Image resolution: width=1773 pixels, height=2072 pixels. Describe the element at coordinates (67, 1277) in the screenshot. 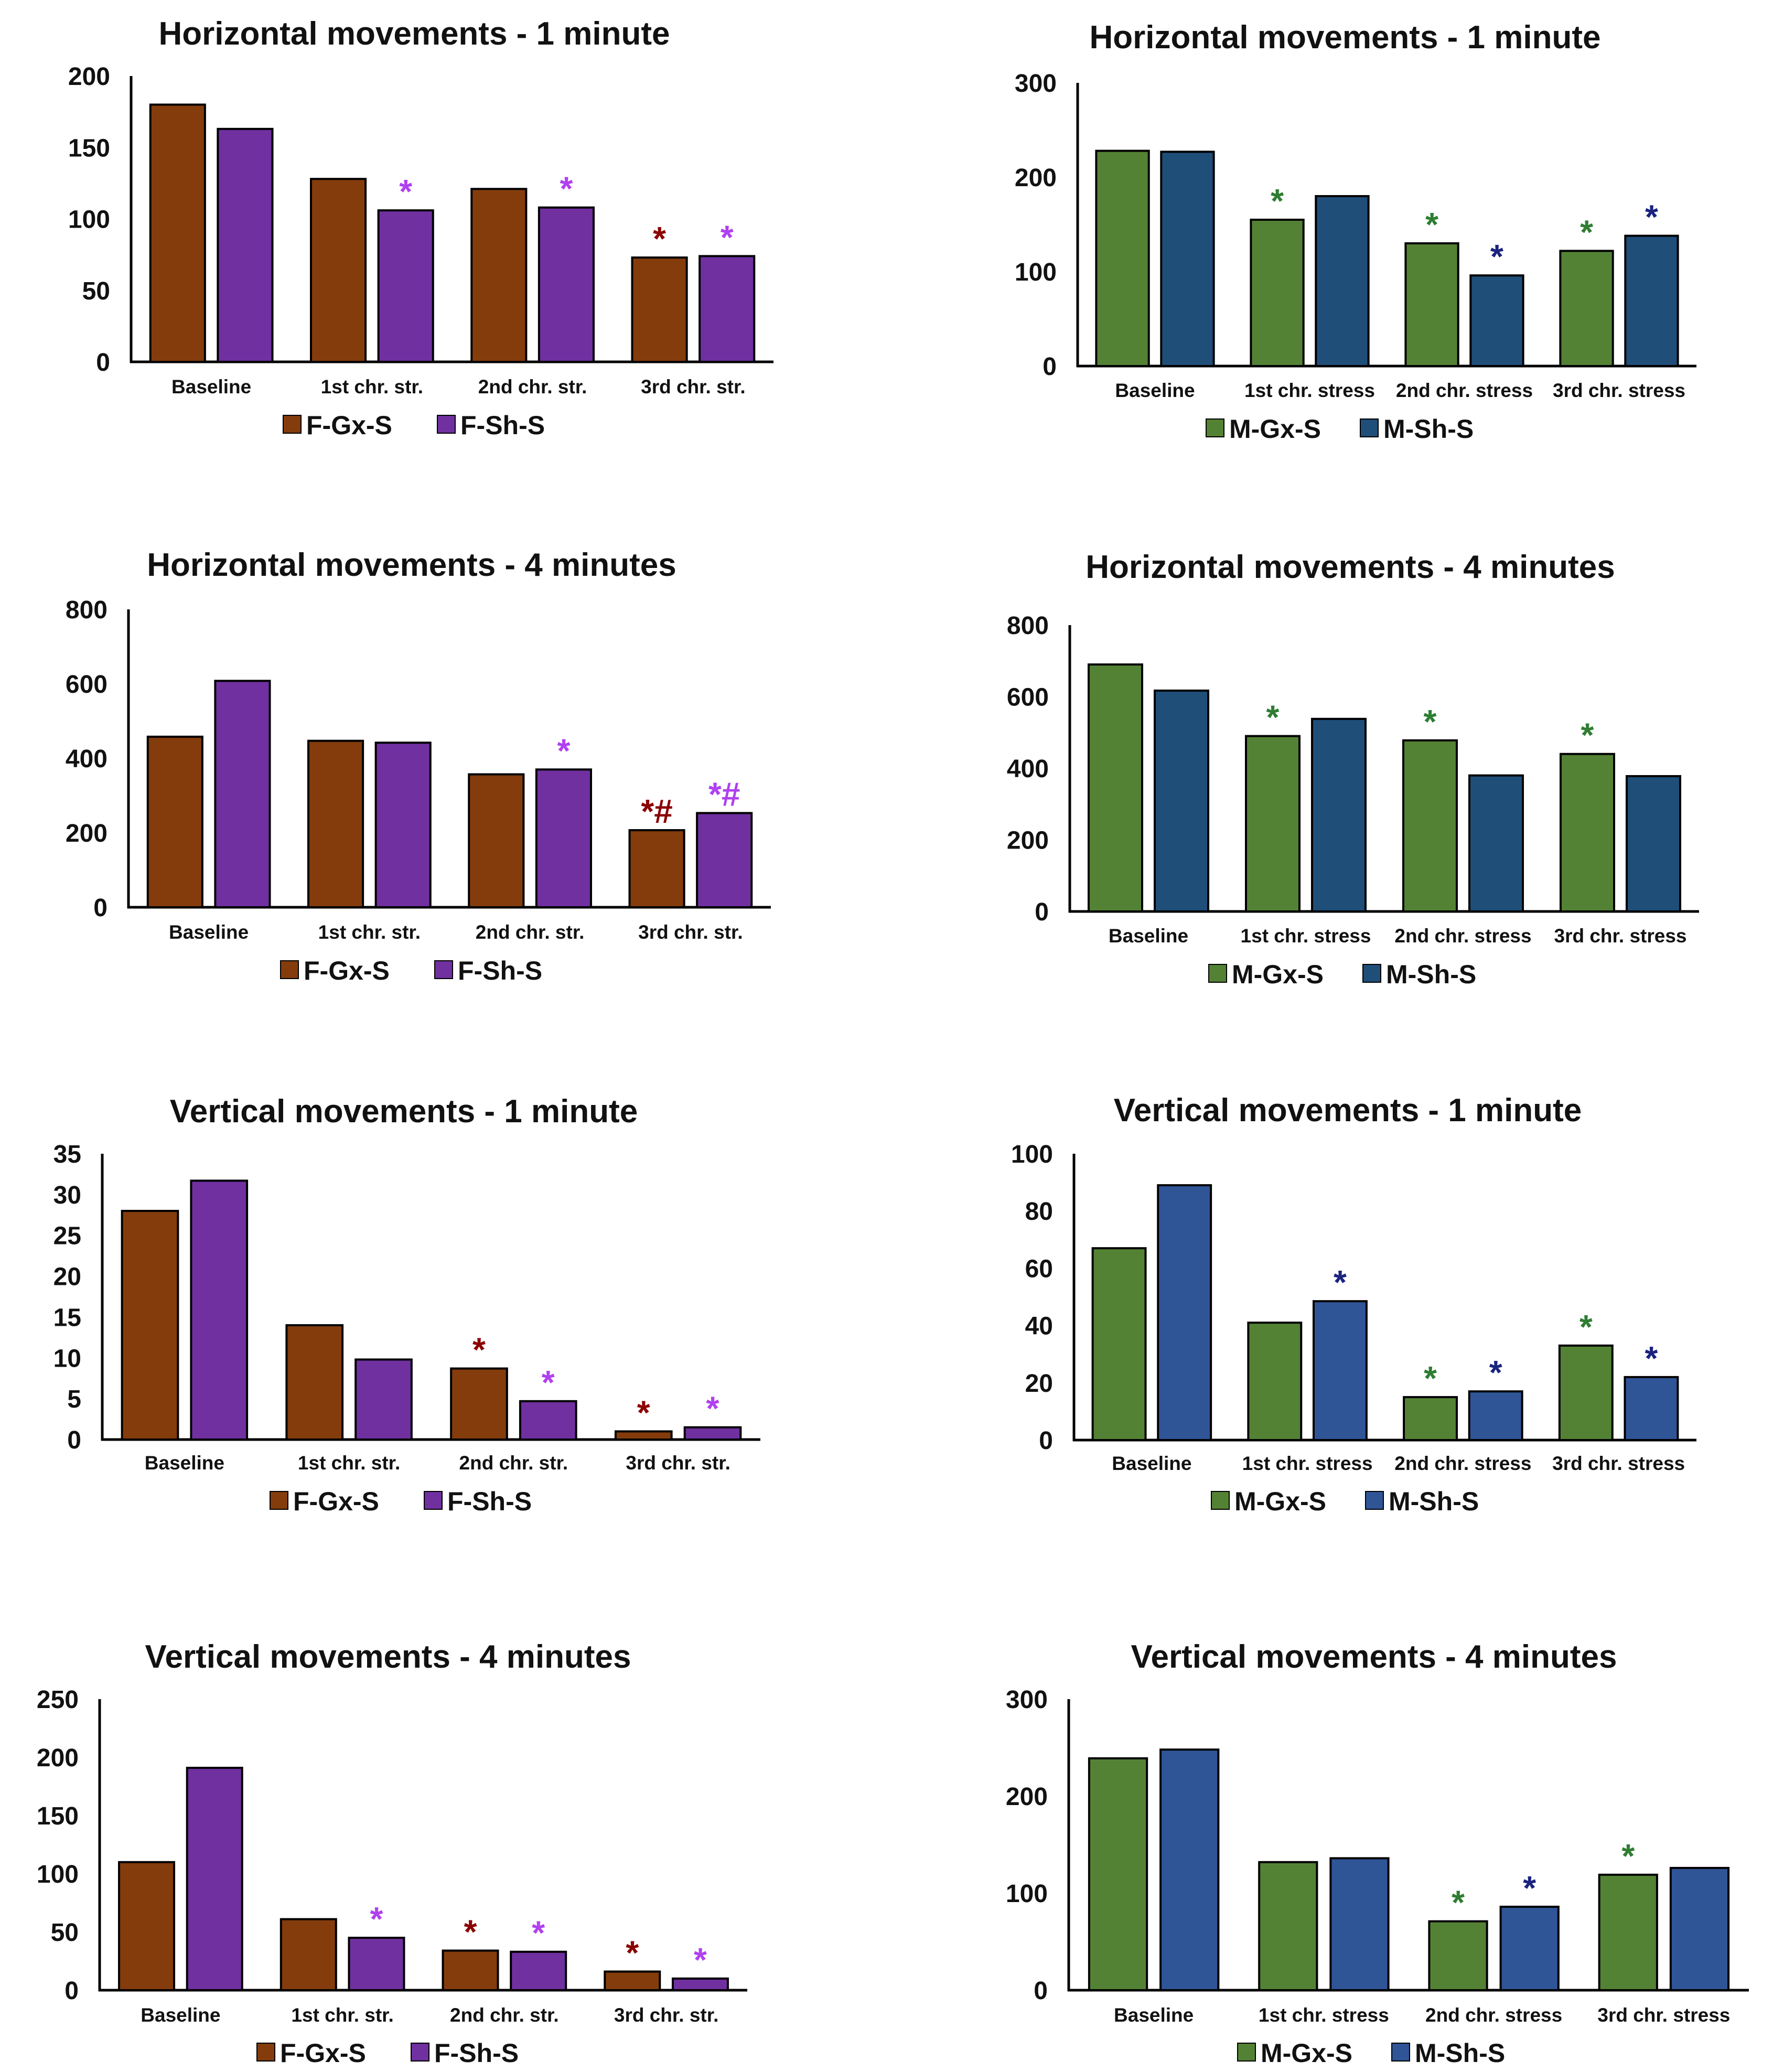

I see `y-tick-label: 20` at that location.